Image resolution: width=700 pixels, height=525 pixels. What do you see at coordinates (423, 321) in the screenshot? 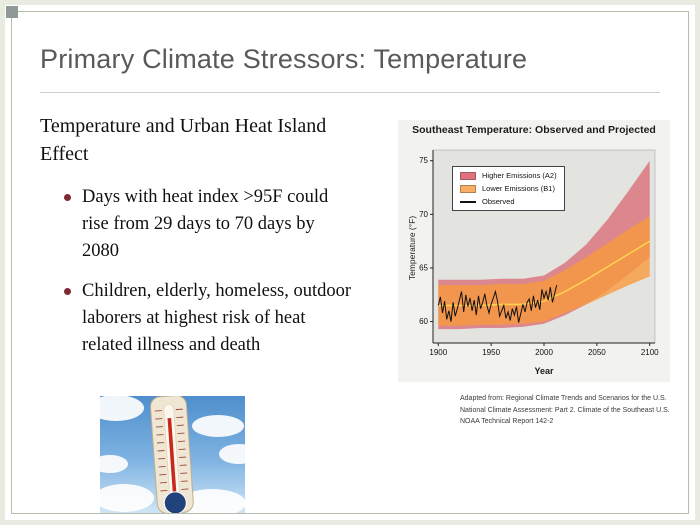
I see `svg-text: 60` at bounding box center [423, 321].